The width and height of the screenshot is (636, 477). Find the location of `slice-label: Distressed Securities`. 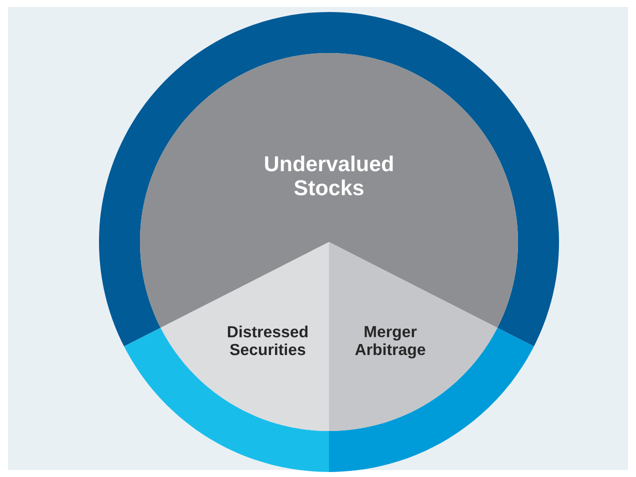

slice-label: Distressed Securities is located at coordinates (268, 341).